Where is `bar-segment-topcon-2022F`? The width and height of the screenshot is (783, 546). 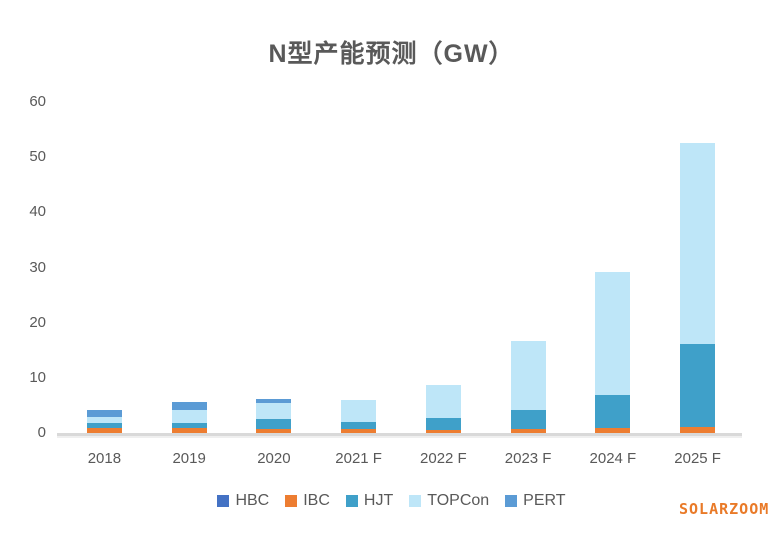
bar-segment-topcon-2022F is located at coordinates (443, 401).